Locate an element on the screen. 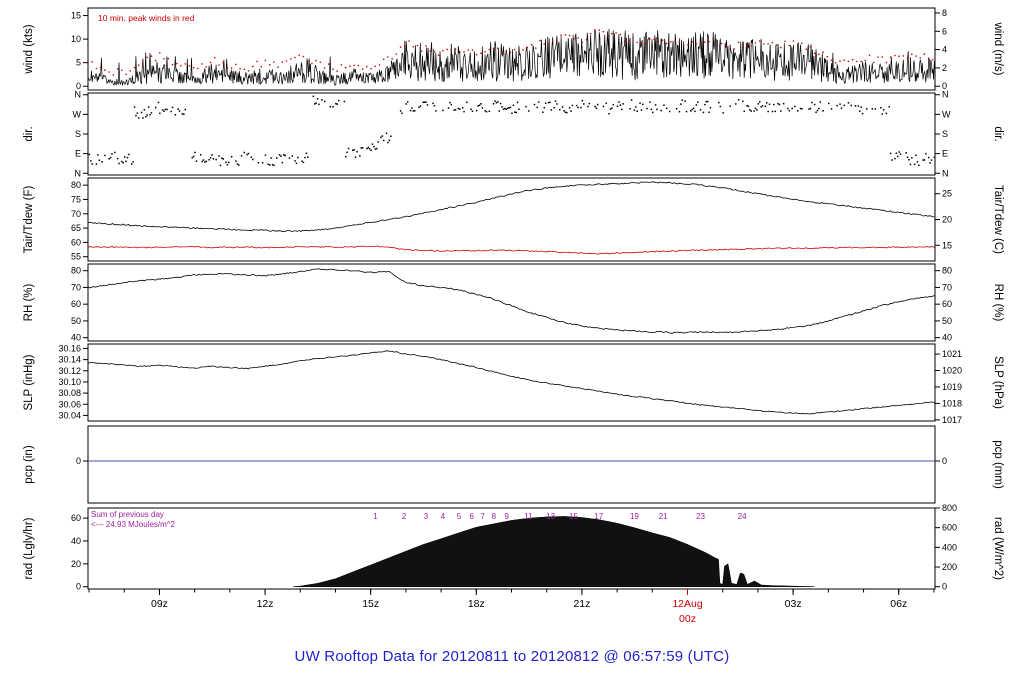 Image resolution: width=1024 pixels, height=700 pixels. wind-left-axis-title: wind (kts) is located at coordinates (29, 49).